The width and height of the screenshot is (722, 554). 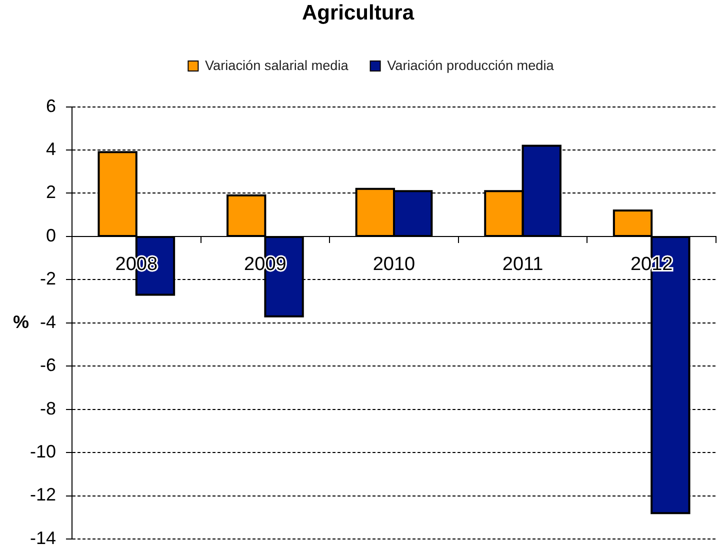 I want to click on y-tick-label: -8, so click(x=48, y=408).